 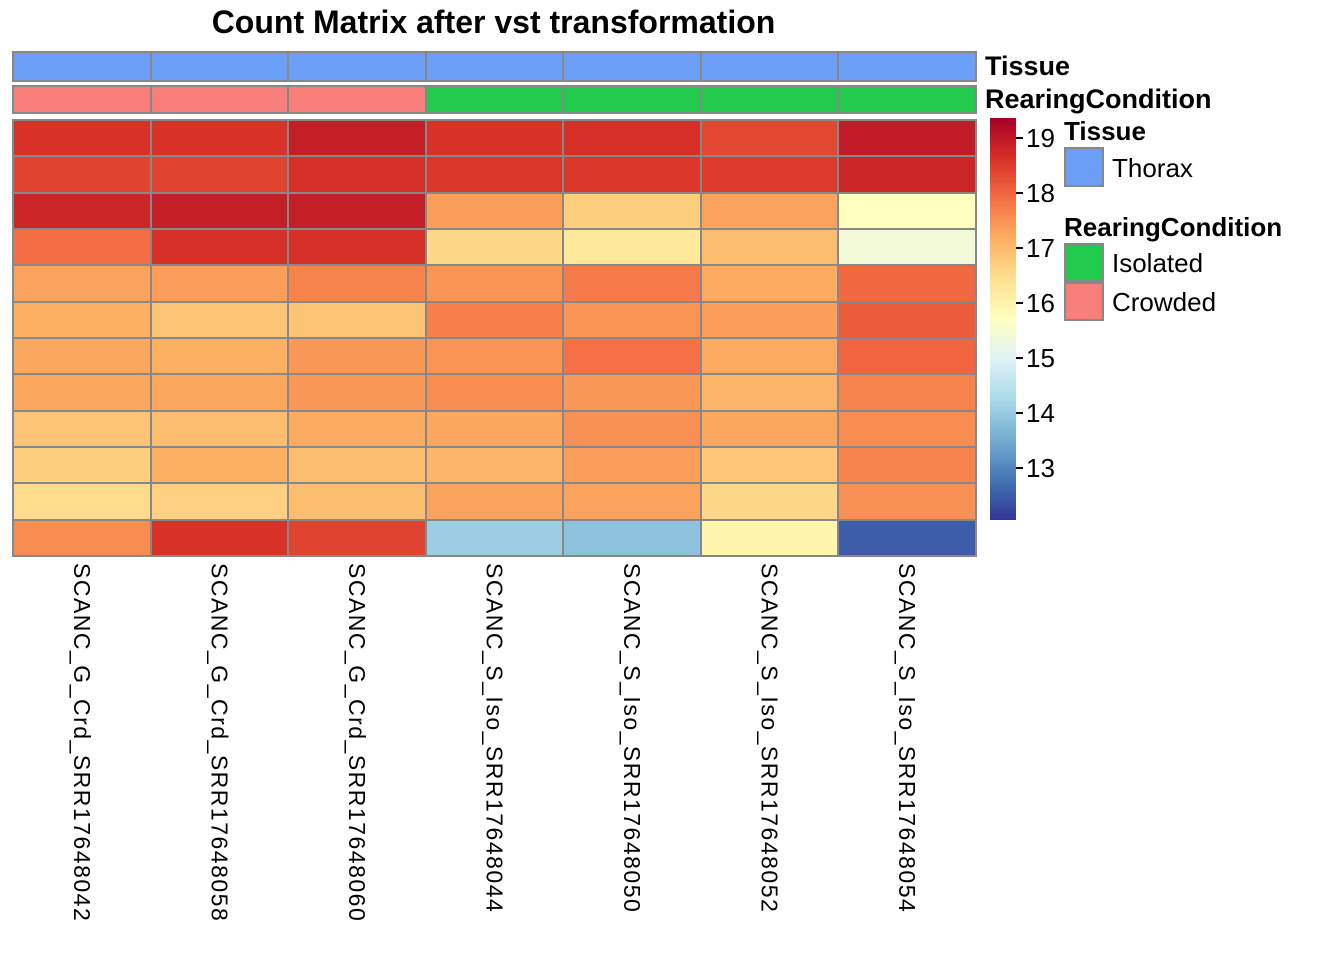 What do you see at coordinates (1084, 167) in the screenshot?
I see `thorax-swatch` at bounding box center [1084, 167].